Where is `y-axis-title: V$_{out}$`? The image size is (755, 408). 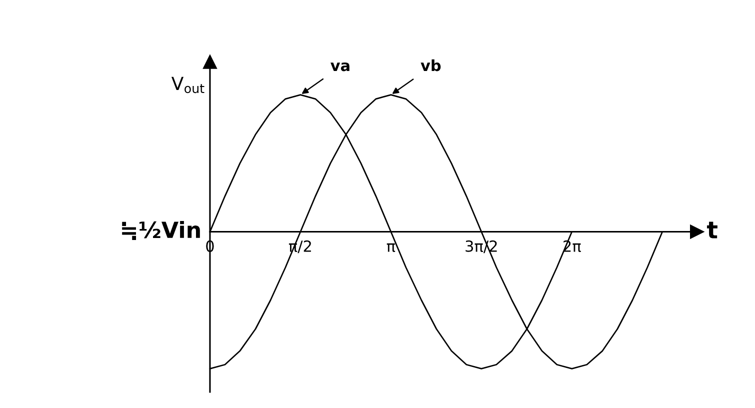
y-axis-title: V$_{out}$ is located at coordinates (187, 85).